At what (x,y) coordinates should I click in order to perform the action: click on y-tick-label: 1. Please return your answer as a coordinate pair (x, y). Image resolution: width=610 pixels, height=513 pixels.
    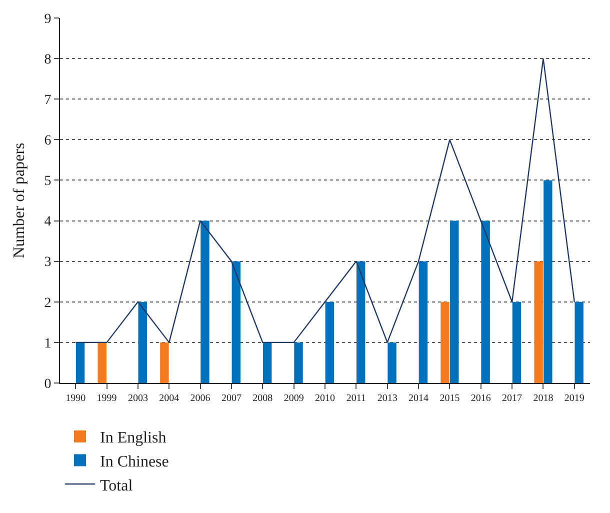
    Looking at the image, I should click on (48, 344).